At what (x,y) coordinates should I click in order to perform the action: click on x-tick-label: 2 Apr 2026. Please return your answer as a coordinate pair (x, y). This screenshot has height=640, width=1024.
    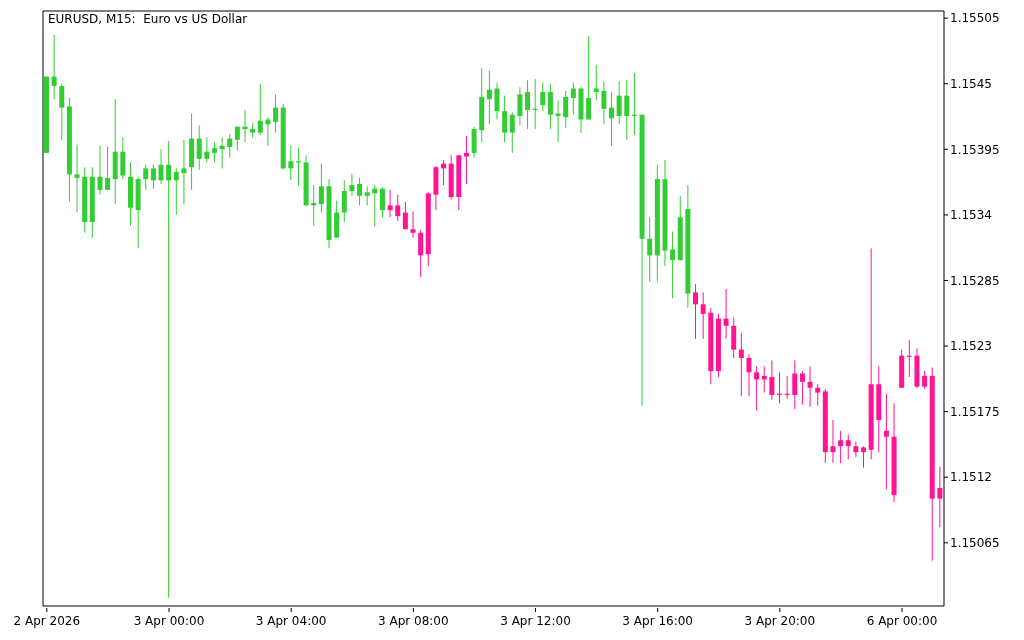
    Looking at the image, I should click on (47, 621).